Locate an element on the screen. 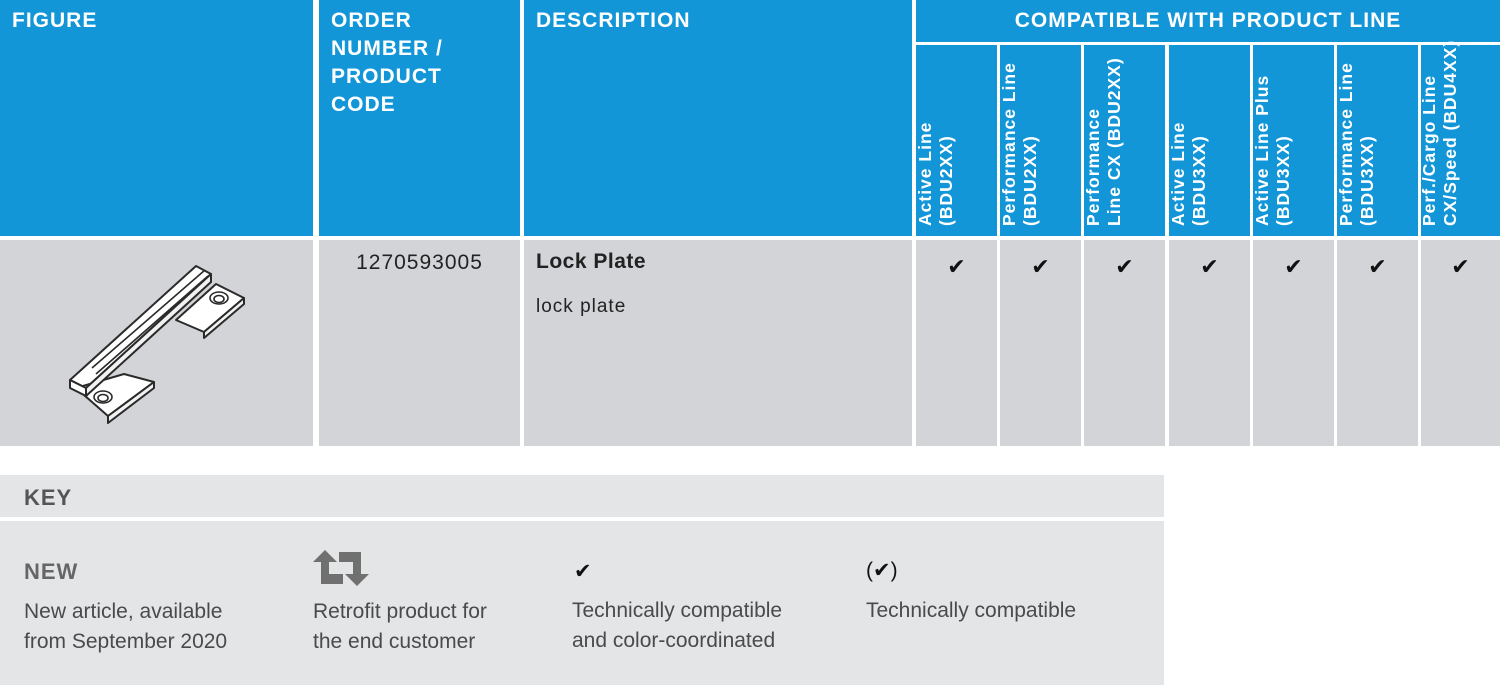 Image resolution: width=1500 pixels, height=685 pixels. check-text-line: and color-coordinated is located at coordinates (674, 640).